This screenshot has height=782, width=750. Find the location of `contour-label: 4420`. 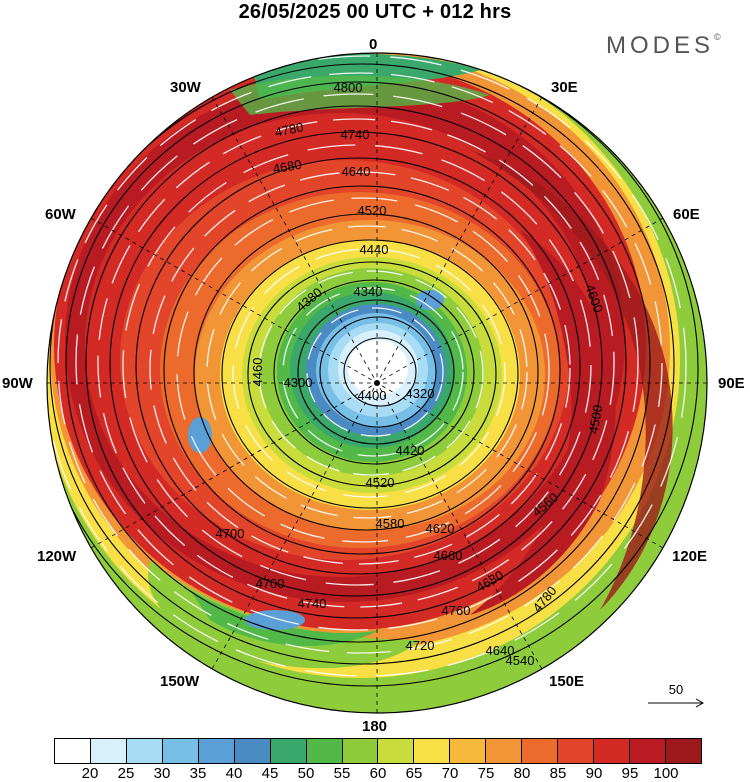

contour-label: 4420 is located at coordinates (410, 450).